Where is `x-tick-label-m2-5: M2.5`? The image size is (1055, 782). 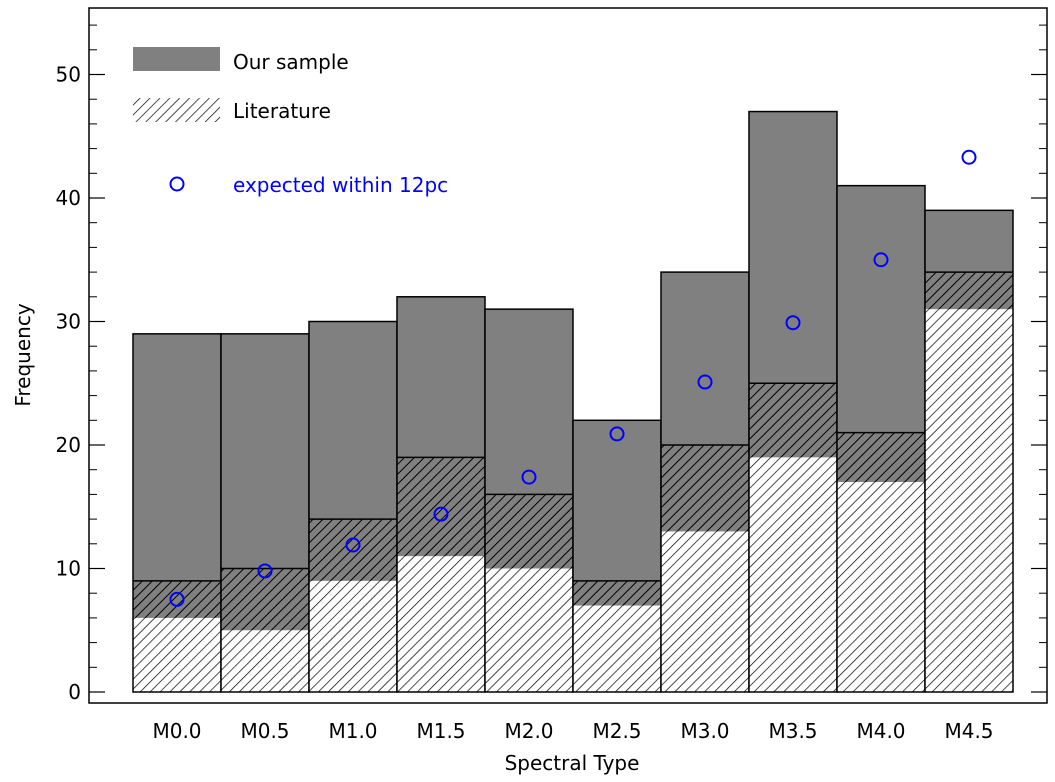 x-tick-label-m2-5: M2.5 is located at coordinates (616, 731).